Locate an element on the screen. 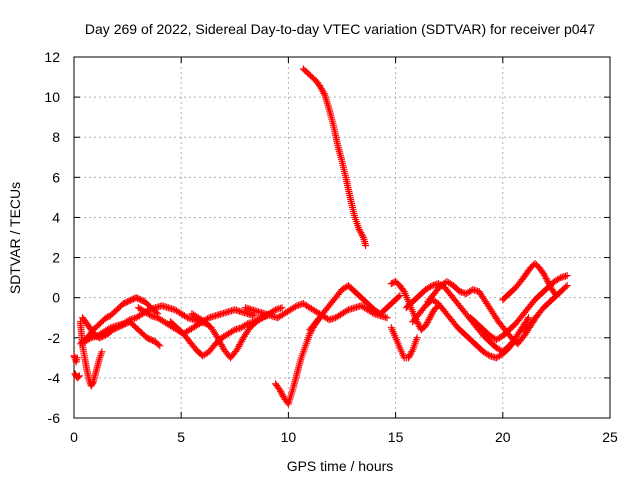 Image resolution: width=640 pixels, height=480 pixels. y-tick-label: 2 is located at coordinates (56, 258).